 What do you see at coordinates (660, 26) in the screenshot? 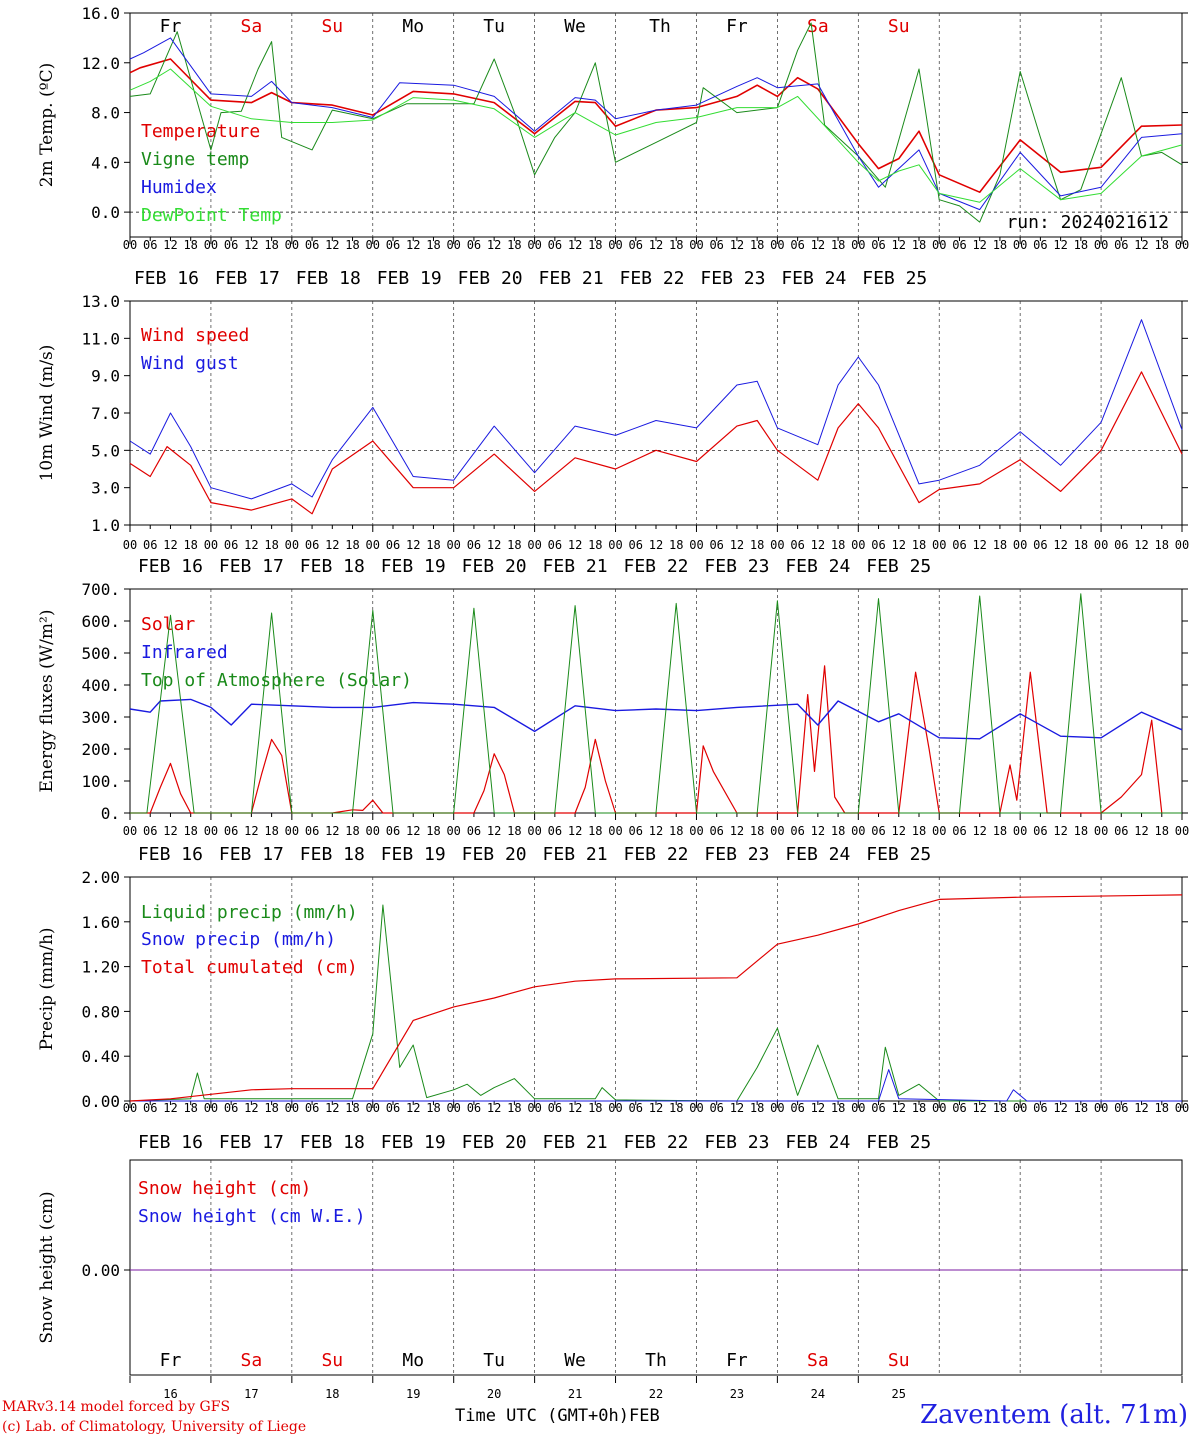
I see `weekday-label: Th` at bounding box center [660, 26].